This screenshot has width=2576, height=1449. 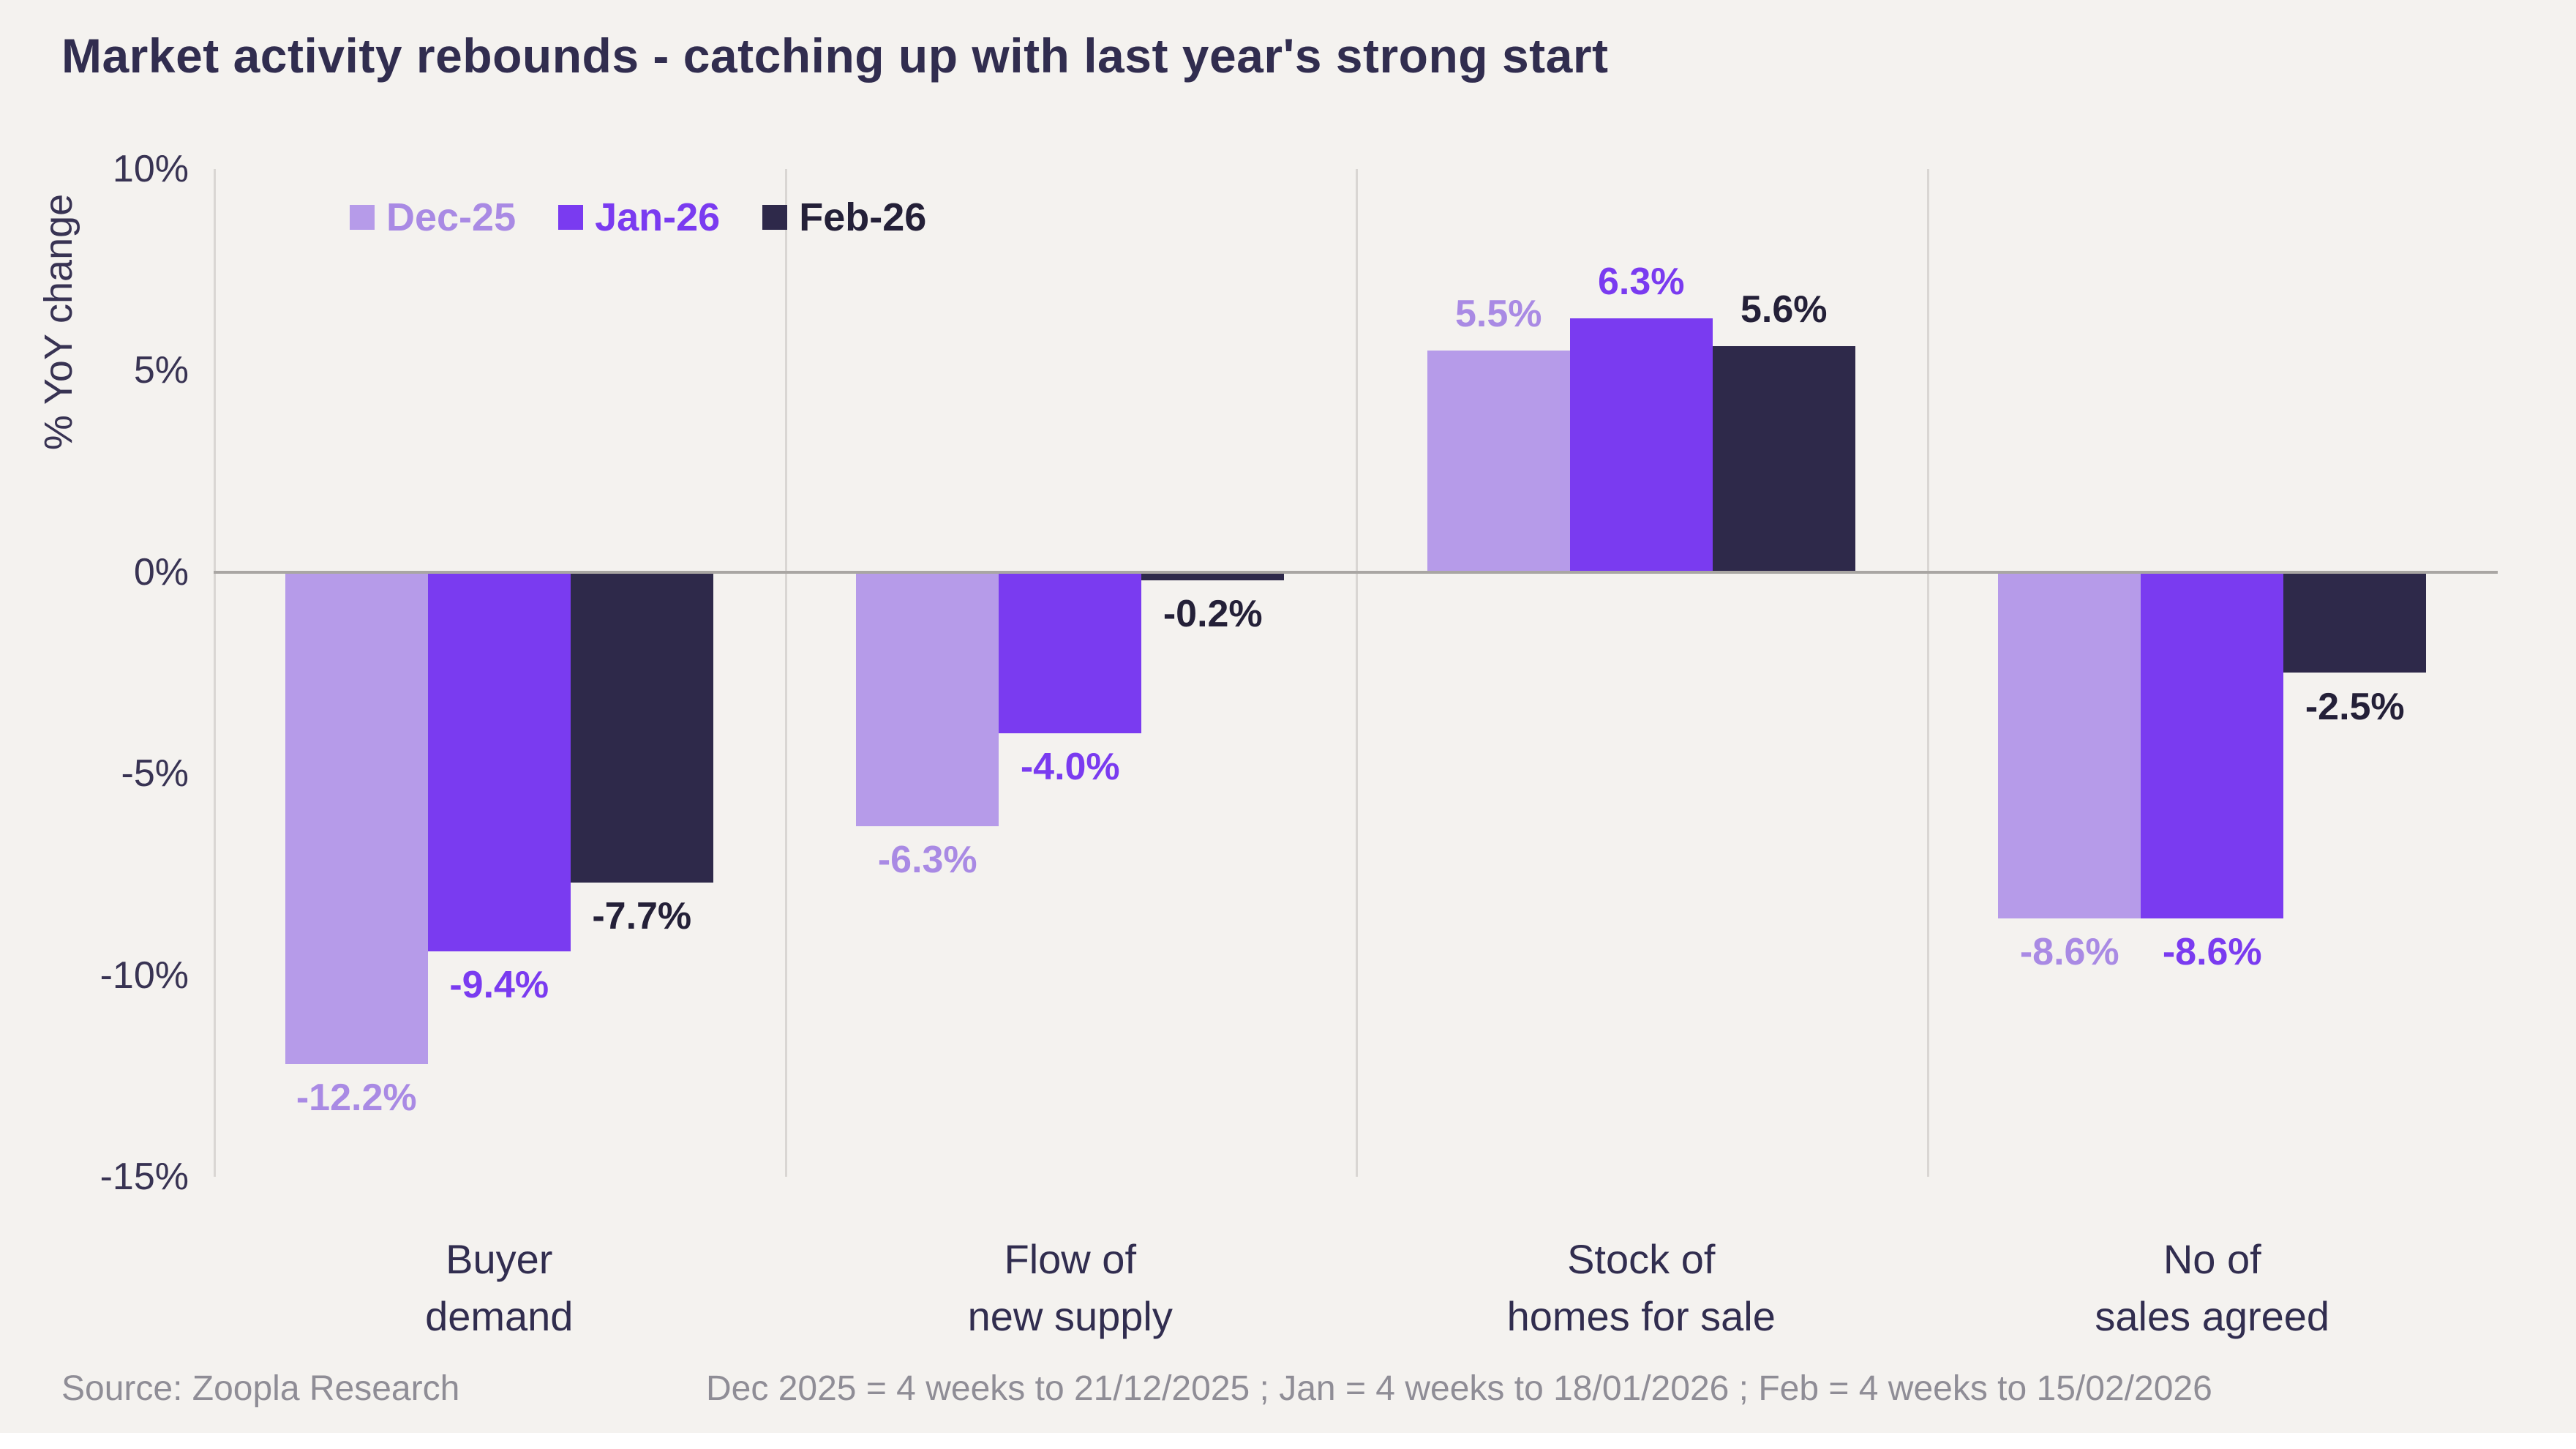 I want to click on legend-label: Feb-26, so click(x=863, y=217).